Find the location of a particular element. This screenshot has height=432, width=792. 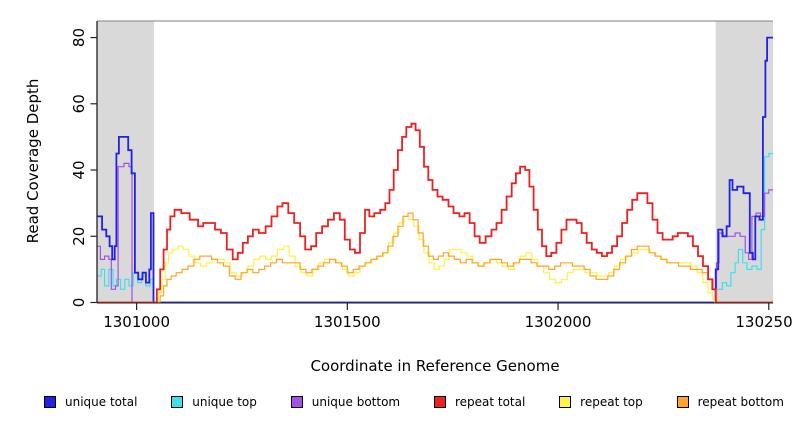

unique-bottom-swatch-icon is located at coordinates (296, 402).